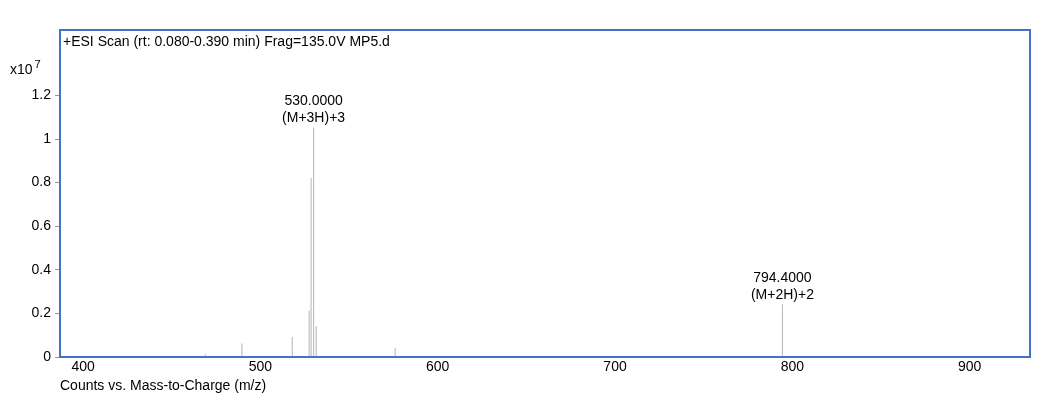  What do you see at coordinates (41, 268) in the screenshot?
I see `y-tick-label: 0.4` at bounding box center [41, 268].